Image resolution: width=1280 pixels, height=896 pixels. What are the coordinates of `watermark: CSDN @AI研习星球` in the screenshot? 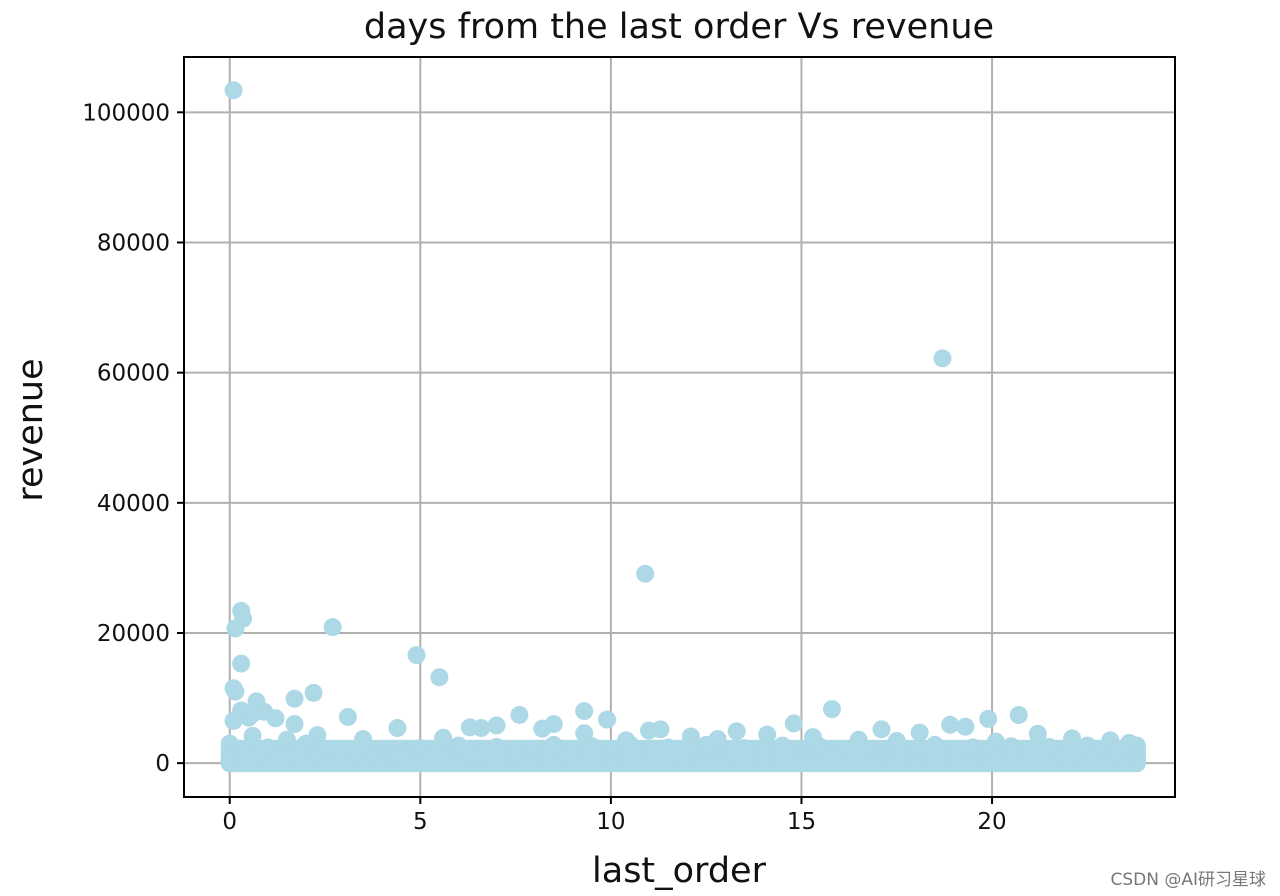 It's located at (1188, 880).